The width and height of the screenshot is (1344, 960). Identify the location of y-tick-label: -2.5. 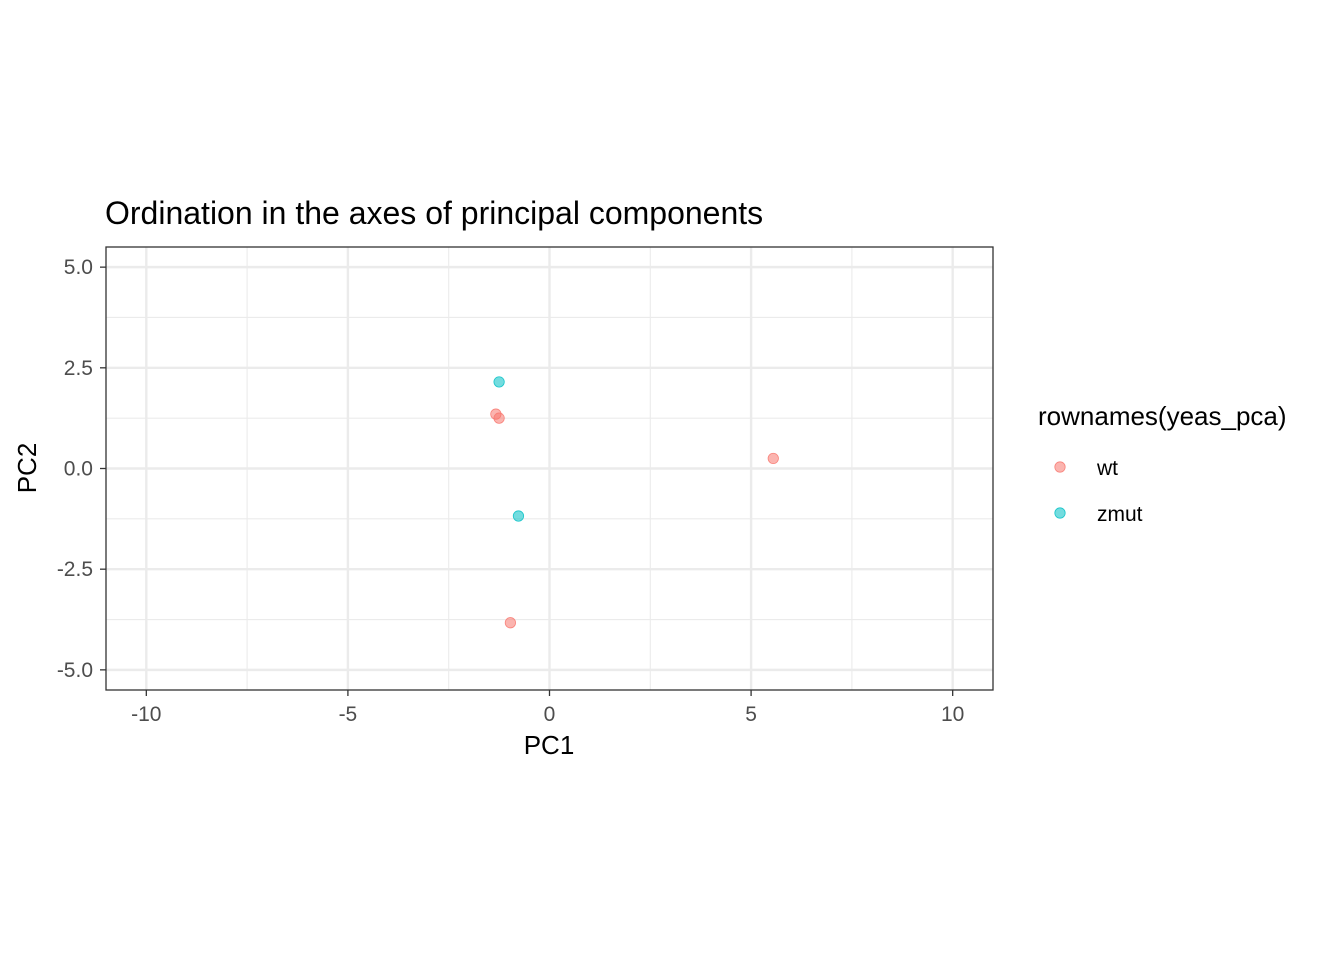
(75, 569).